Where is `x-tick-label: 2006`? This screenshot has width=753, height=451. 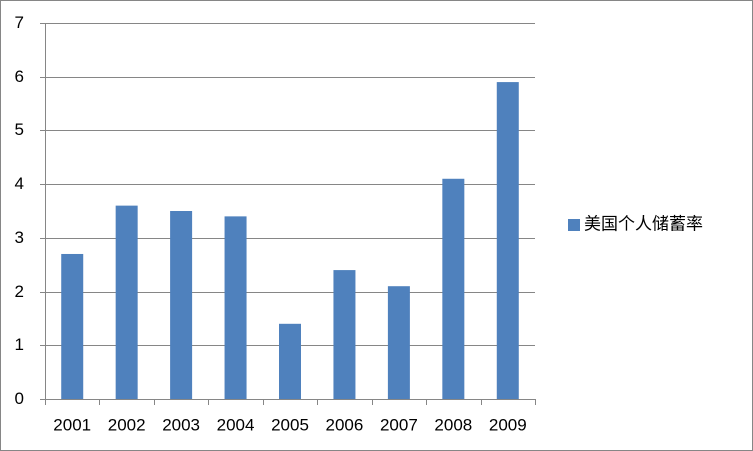
x-tick-label: 2006 is located at coordinates (345, 424).